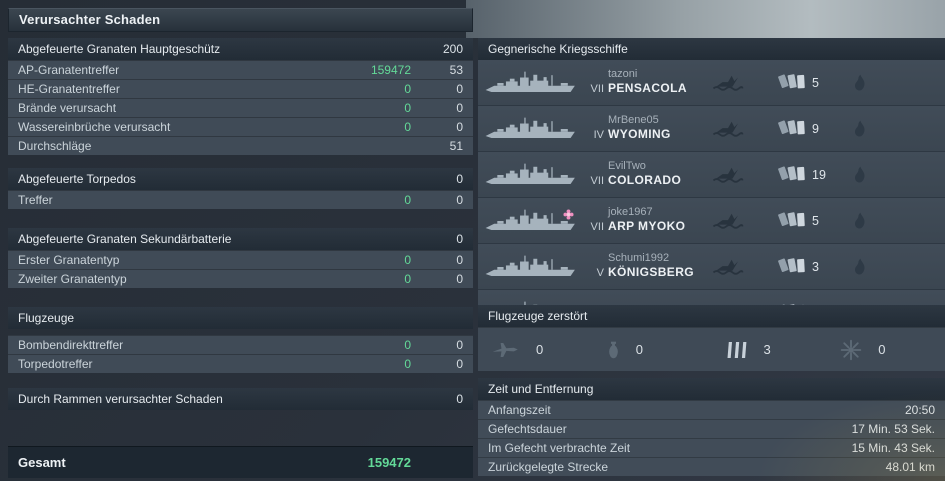  I want to click on stat-row-penetrations: Durchschläge 51, so click(240, 145).